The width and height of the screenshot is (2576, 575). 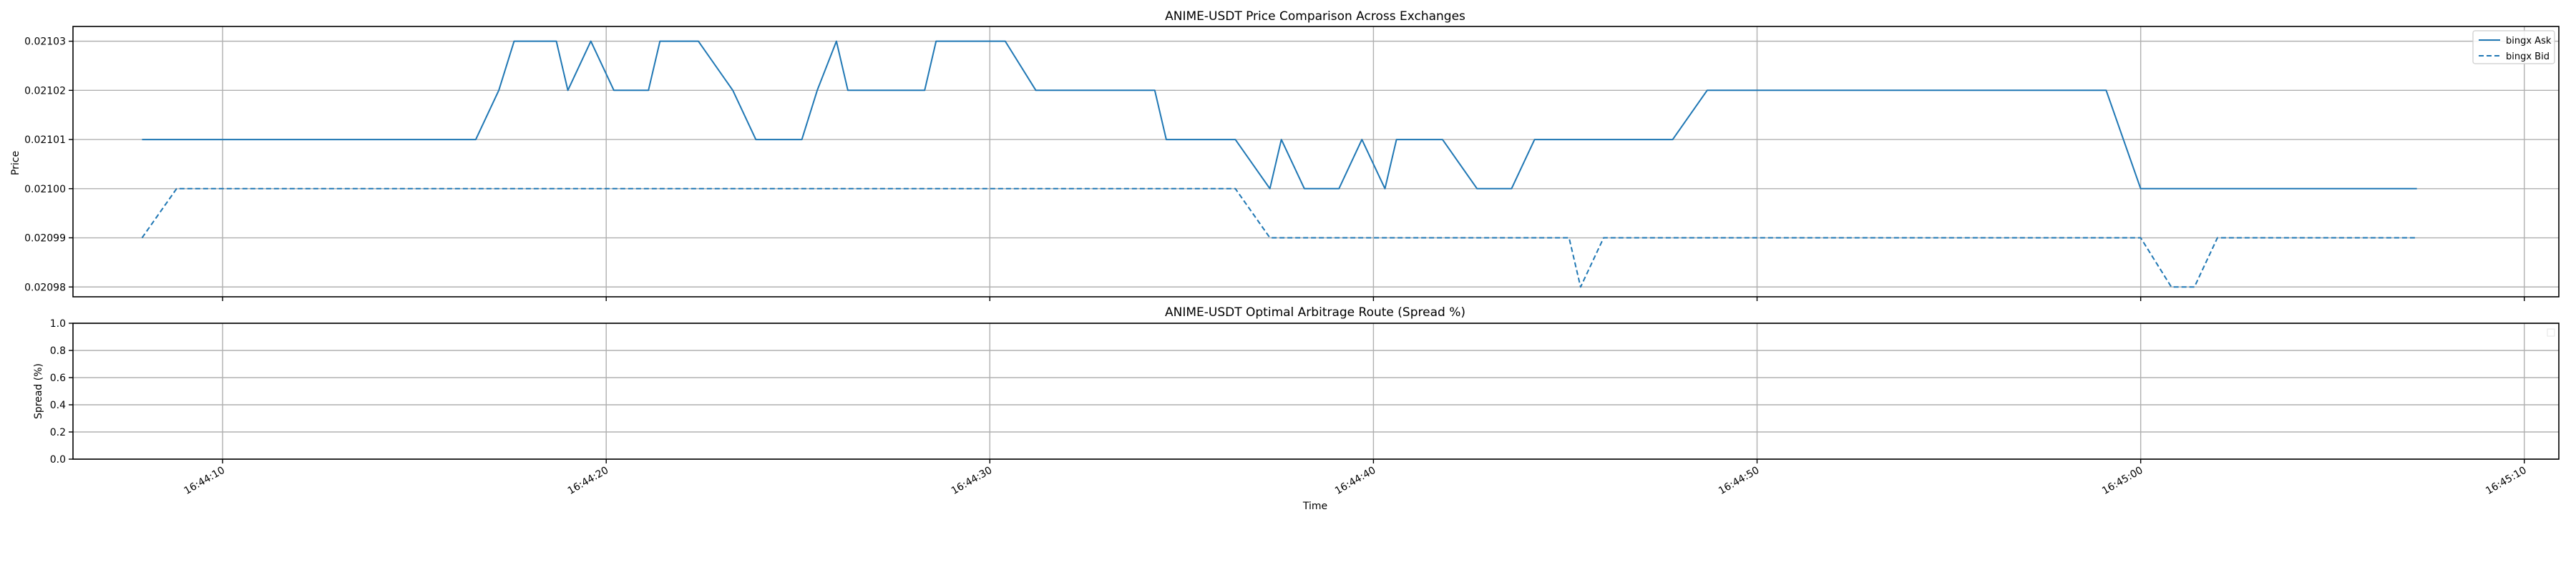 I want to click on price-y-tick-label: 0.02099, so click(x=45, y=239).